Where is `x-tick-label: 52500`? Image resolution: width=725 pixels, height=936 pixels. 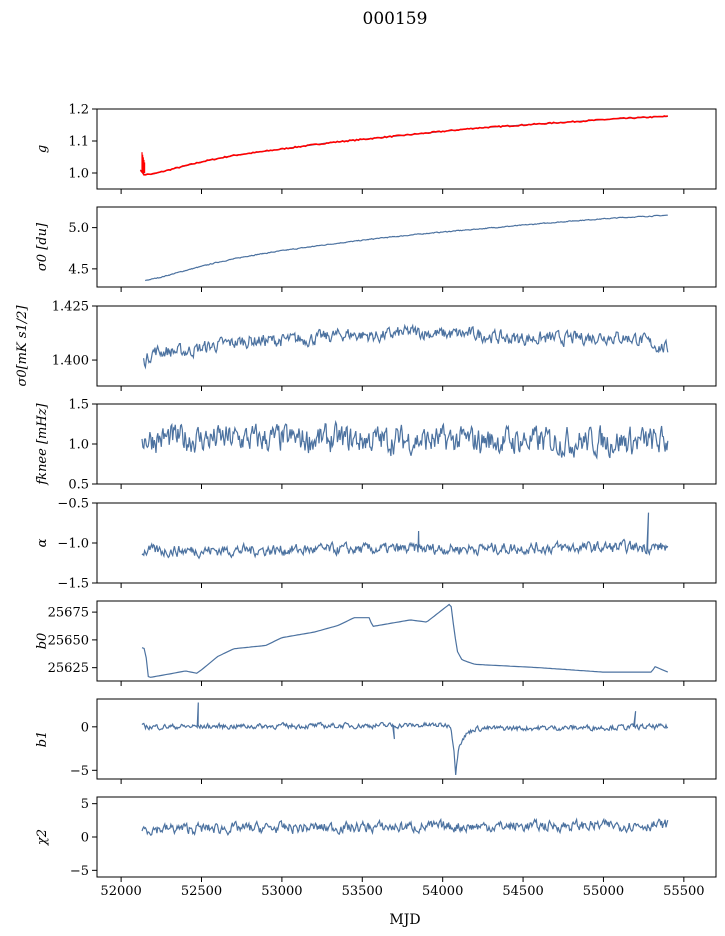 x-tick-label: 52500 is located at coordinates (201, 891).